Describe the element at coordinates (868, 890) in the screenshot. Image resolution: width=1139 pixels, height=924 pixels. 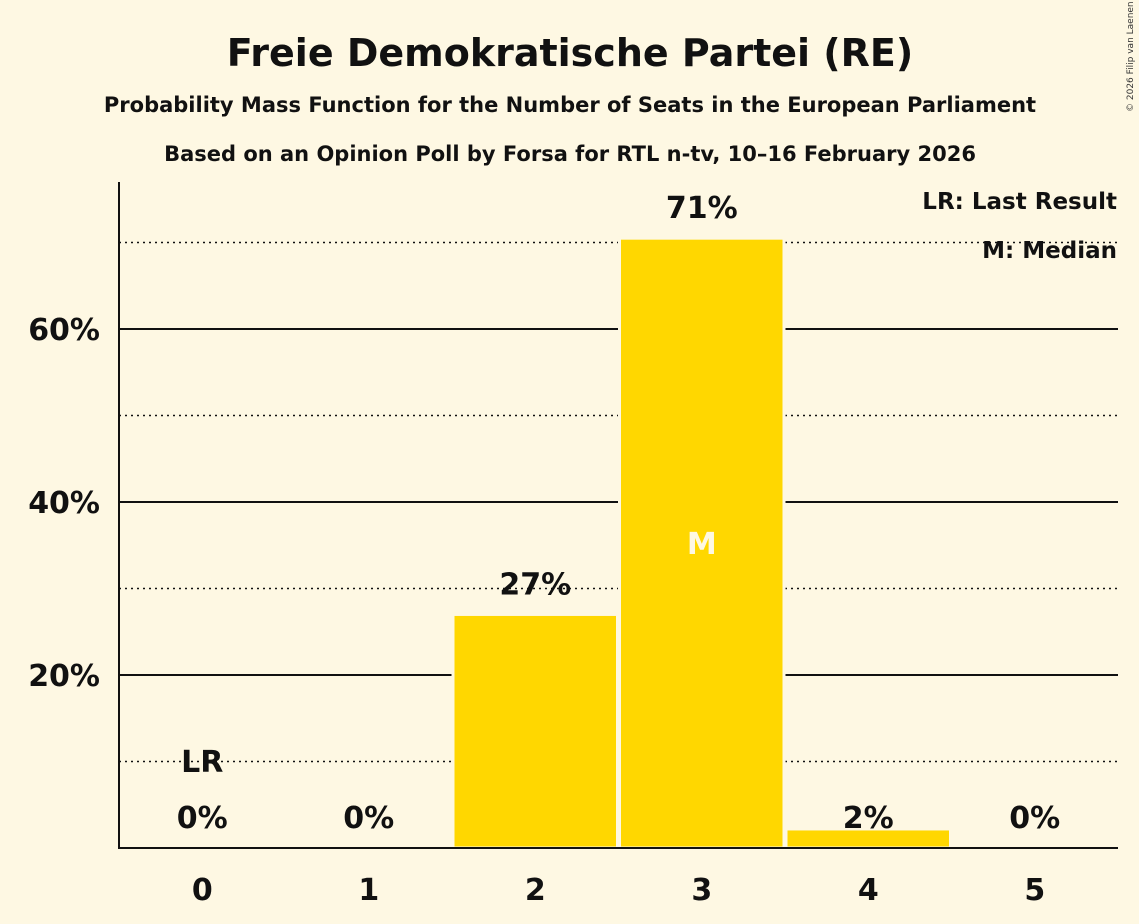
I see `x-tick-label: 4` at that location.